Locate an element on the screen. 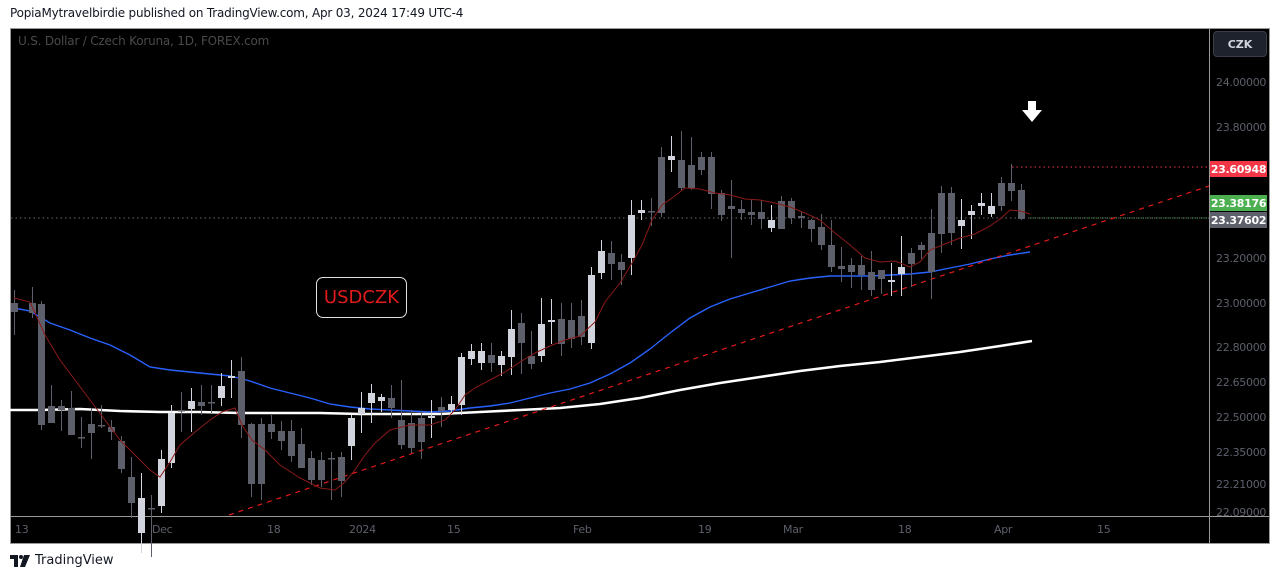  price-tick: 23.00000 is located at coordinates (1241, 303).